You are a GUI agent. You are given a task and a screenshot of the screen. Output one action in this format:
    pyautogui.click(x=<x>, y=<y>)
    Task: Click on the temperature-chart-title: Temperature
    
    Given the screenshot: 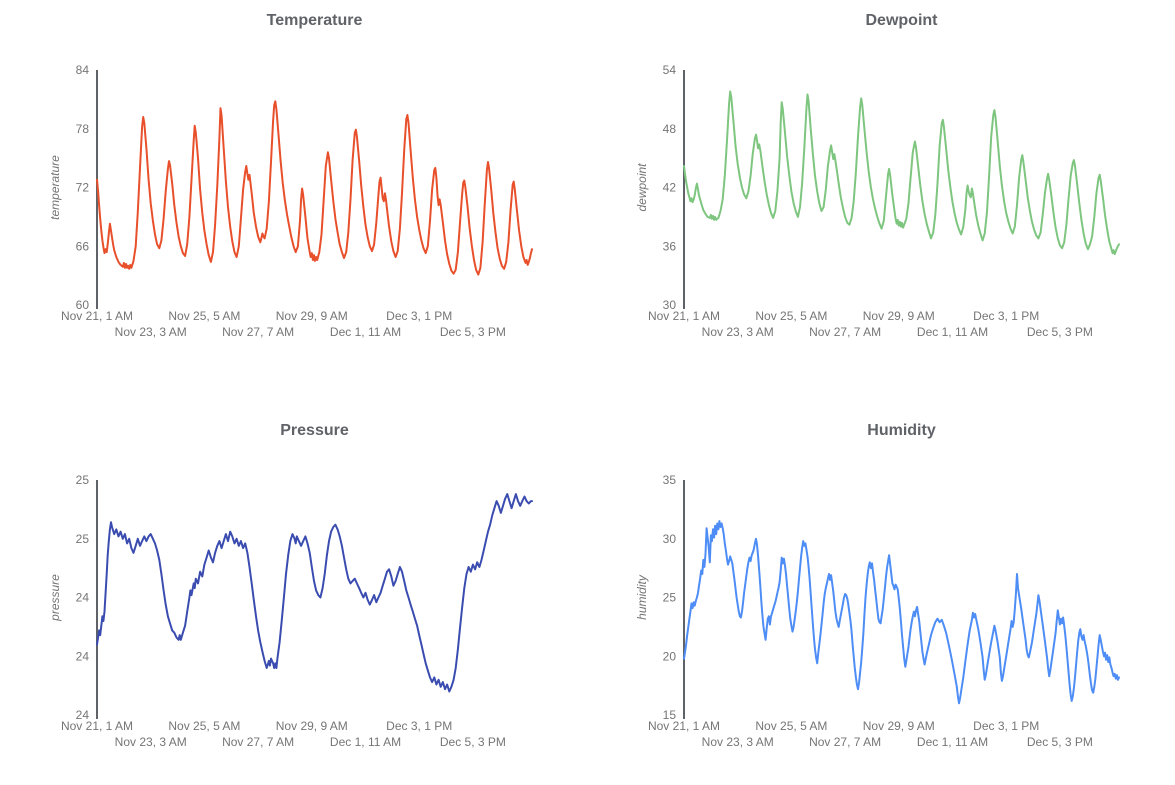 What is the action you would take?
    pyautogui.click(x=314, y=20)
    